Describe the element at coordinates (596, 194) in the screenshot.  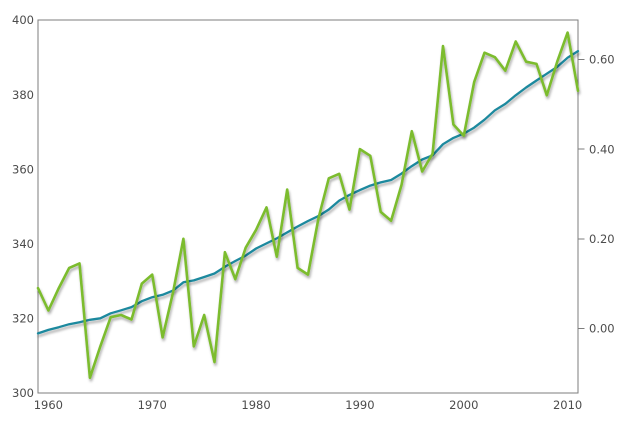
I see `right-axis: 0.00 0.20 0.40 0.60` at that location.